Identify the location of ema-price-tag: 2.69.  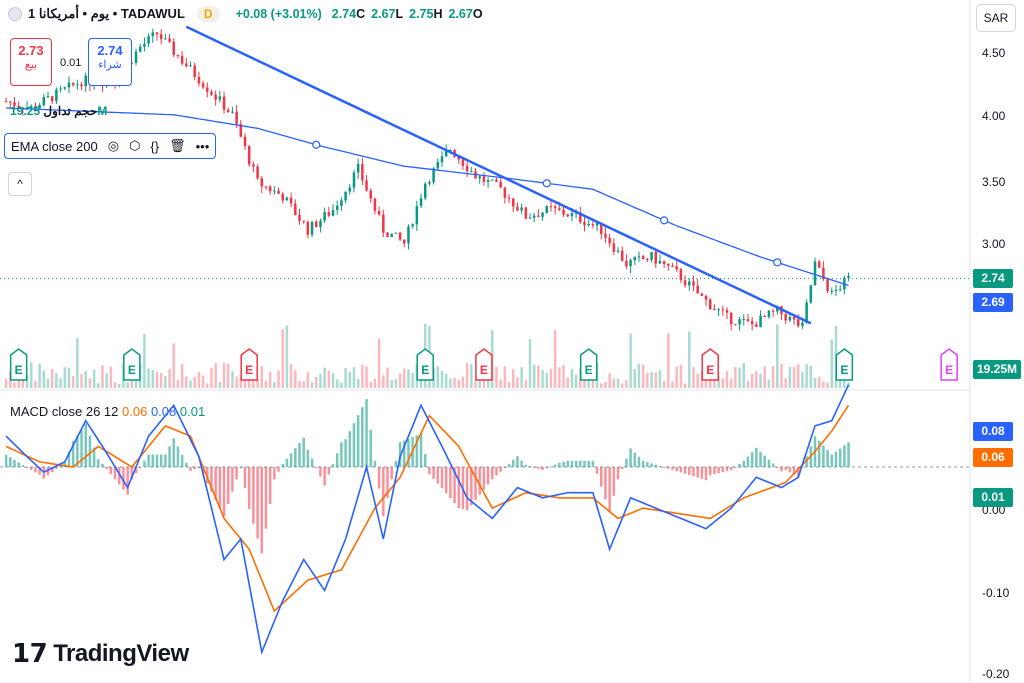
(993, 302).